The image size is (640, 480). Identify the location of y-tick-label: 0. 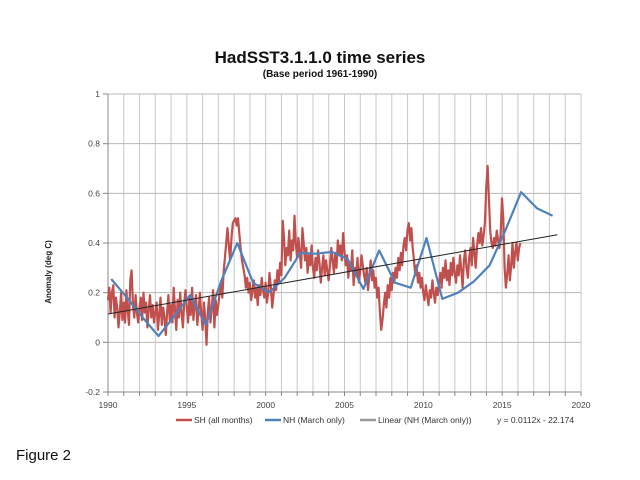
(97, 342).